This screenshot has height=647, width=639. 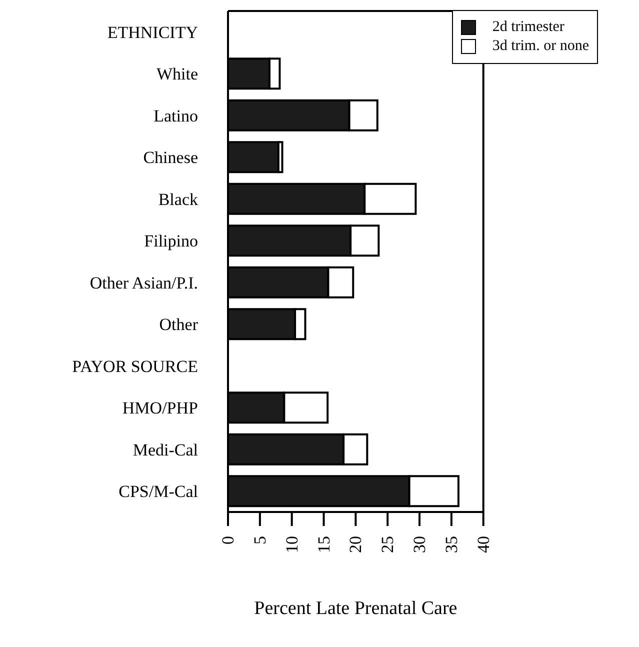 What do you see at coordinates (356, 608) in the screenshot?
I see `x-axis-title: Percent Late Prenatal Care` at bounding box center [356, 608].